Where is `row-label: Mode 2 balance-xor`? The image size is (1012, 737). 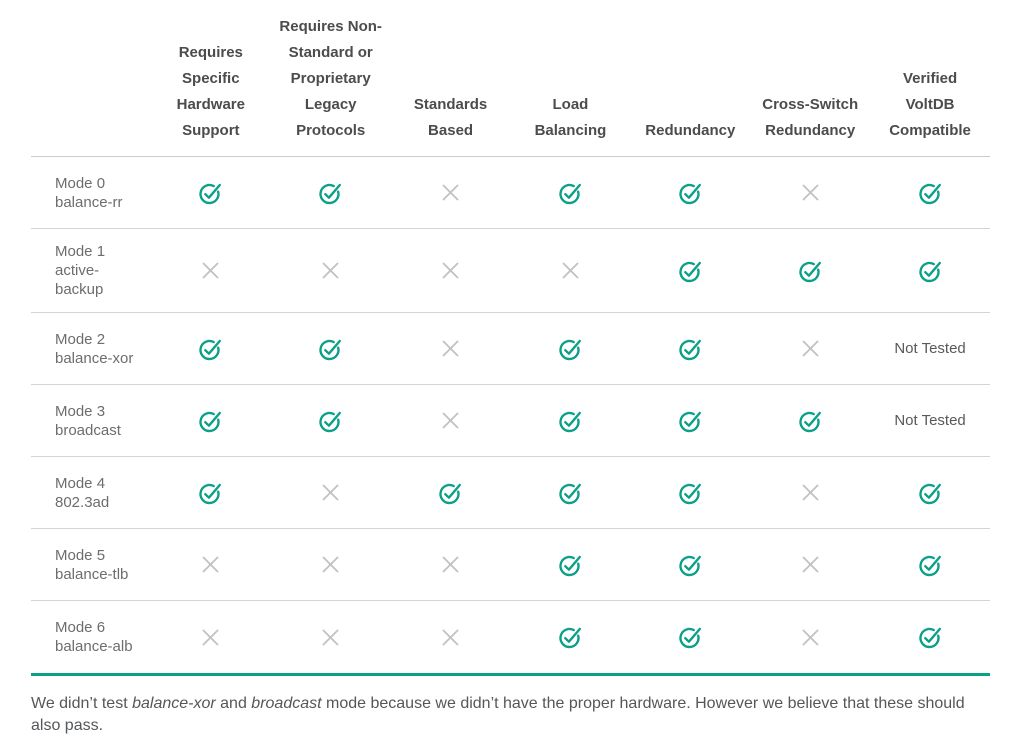
row-label: Mode 2 balance-xor is located at coordinates (94, 348).